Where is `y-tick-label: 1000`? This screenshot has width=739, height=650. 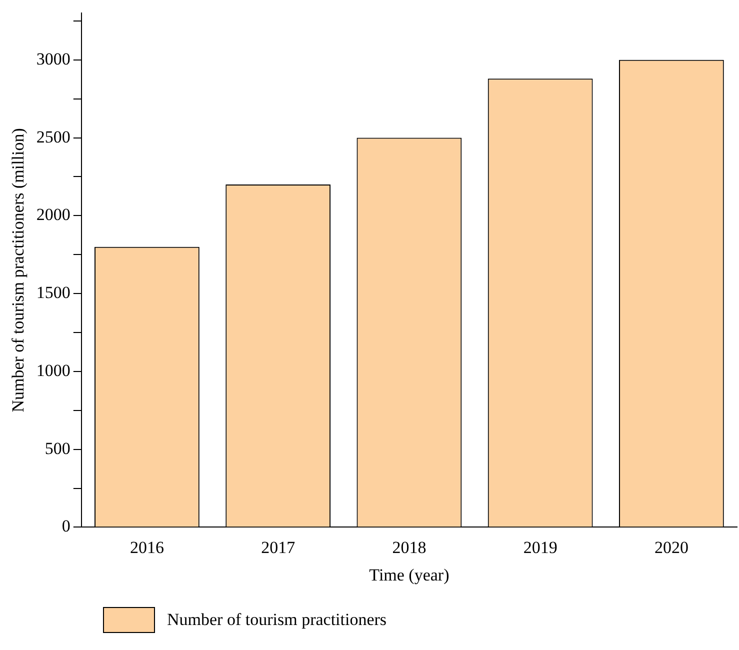
y-tick-label: 1000 is located at coordinates (53, 370).